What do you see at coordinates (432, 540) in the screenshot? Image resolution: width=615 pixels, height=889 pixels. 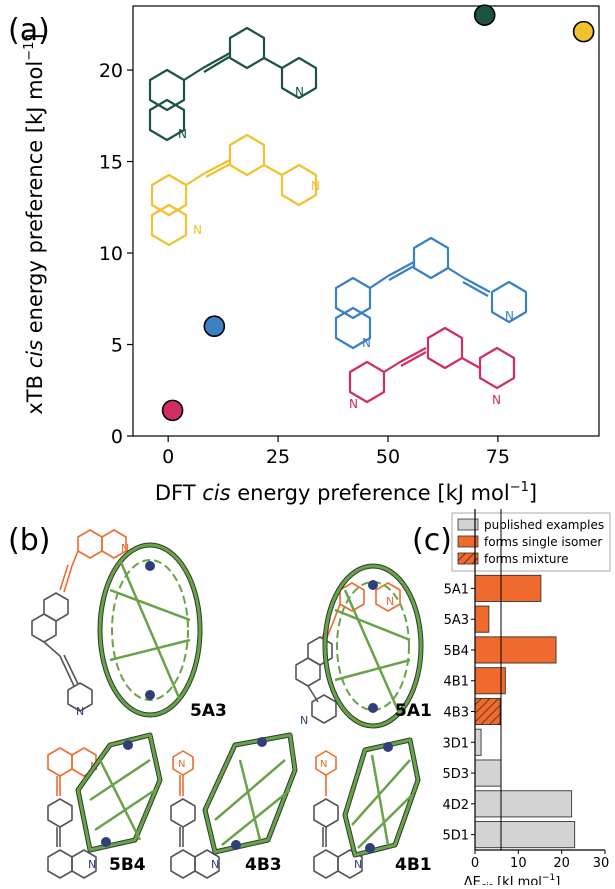 I see `panel-label-c: (c)` at bounding box center [432, 540].